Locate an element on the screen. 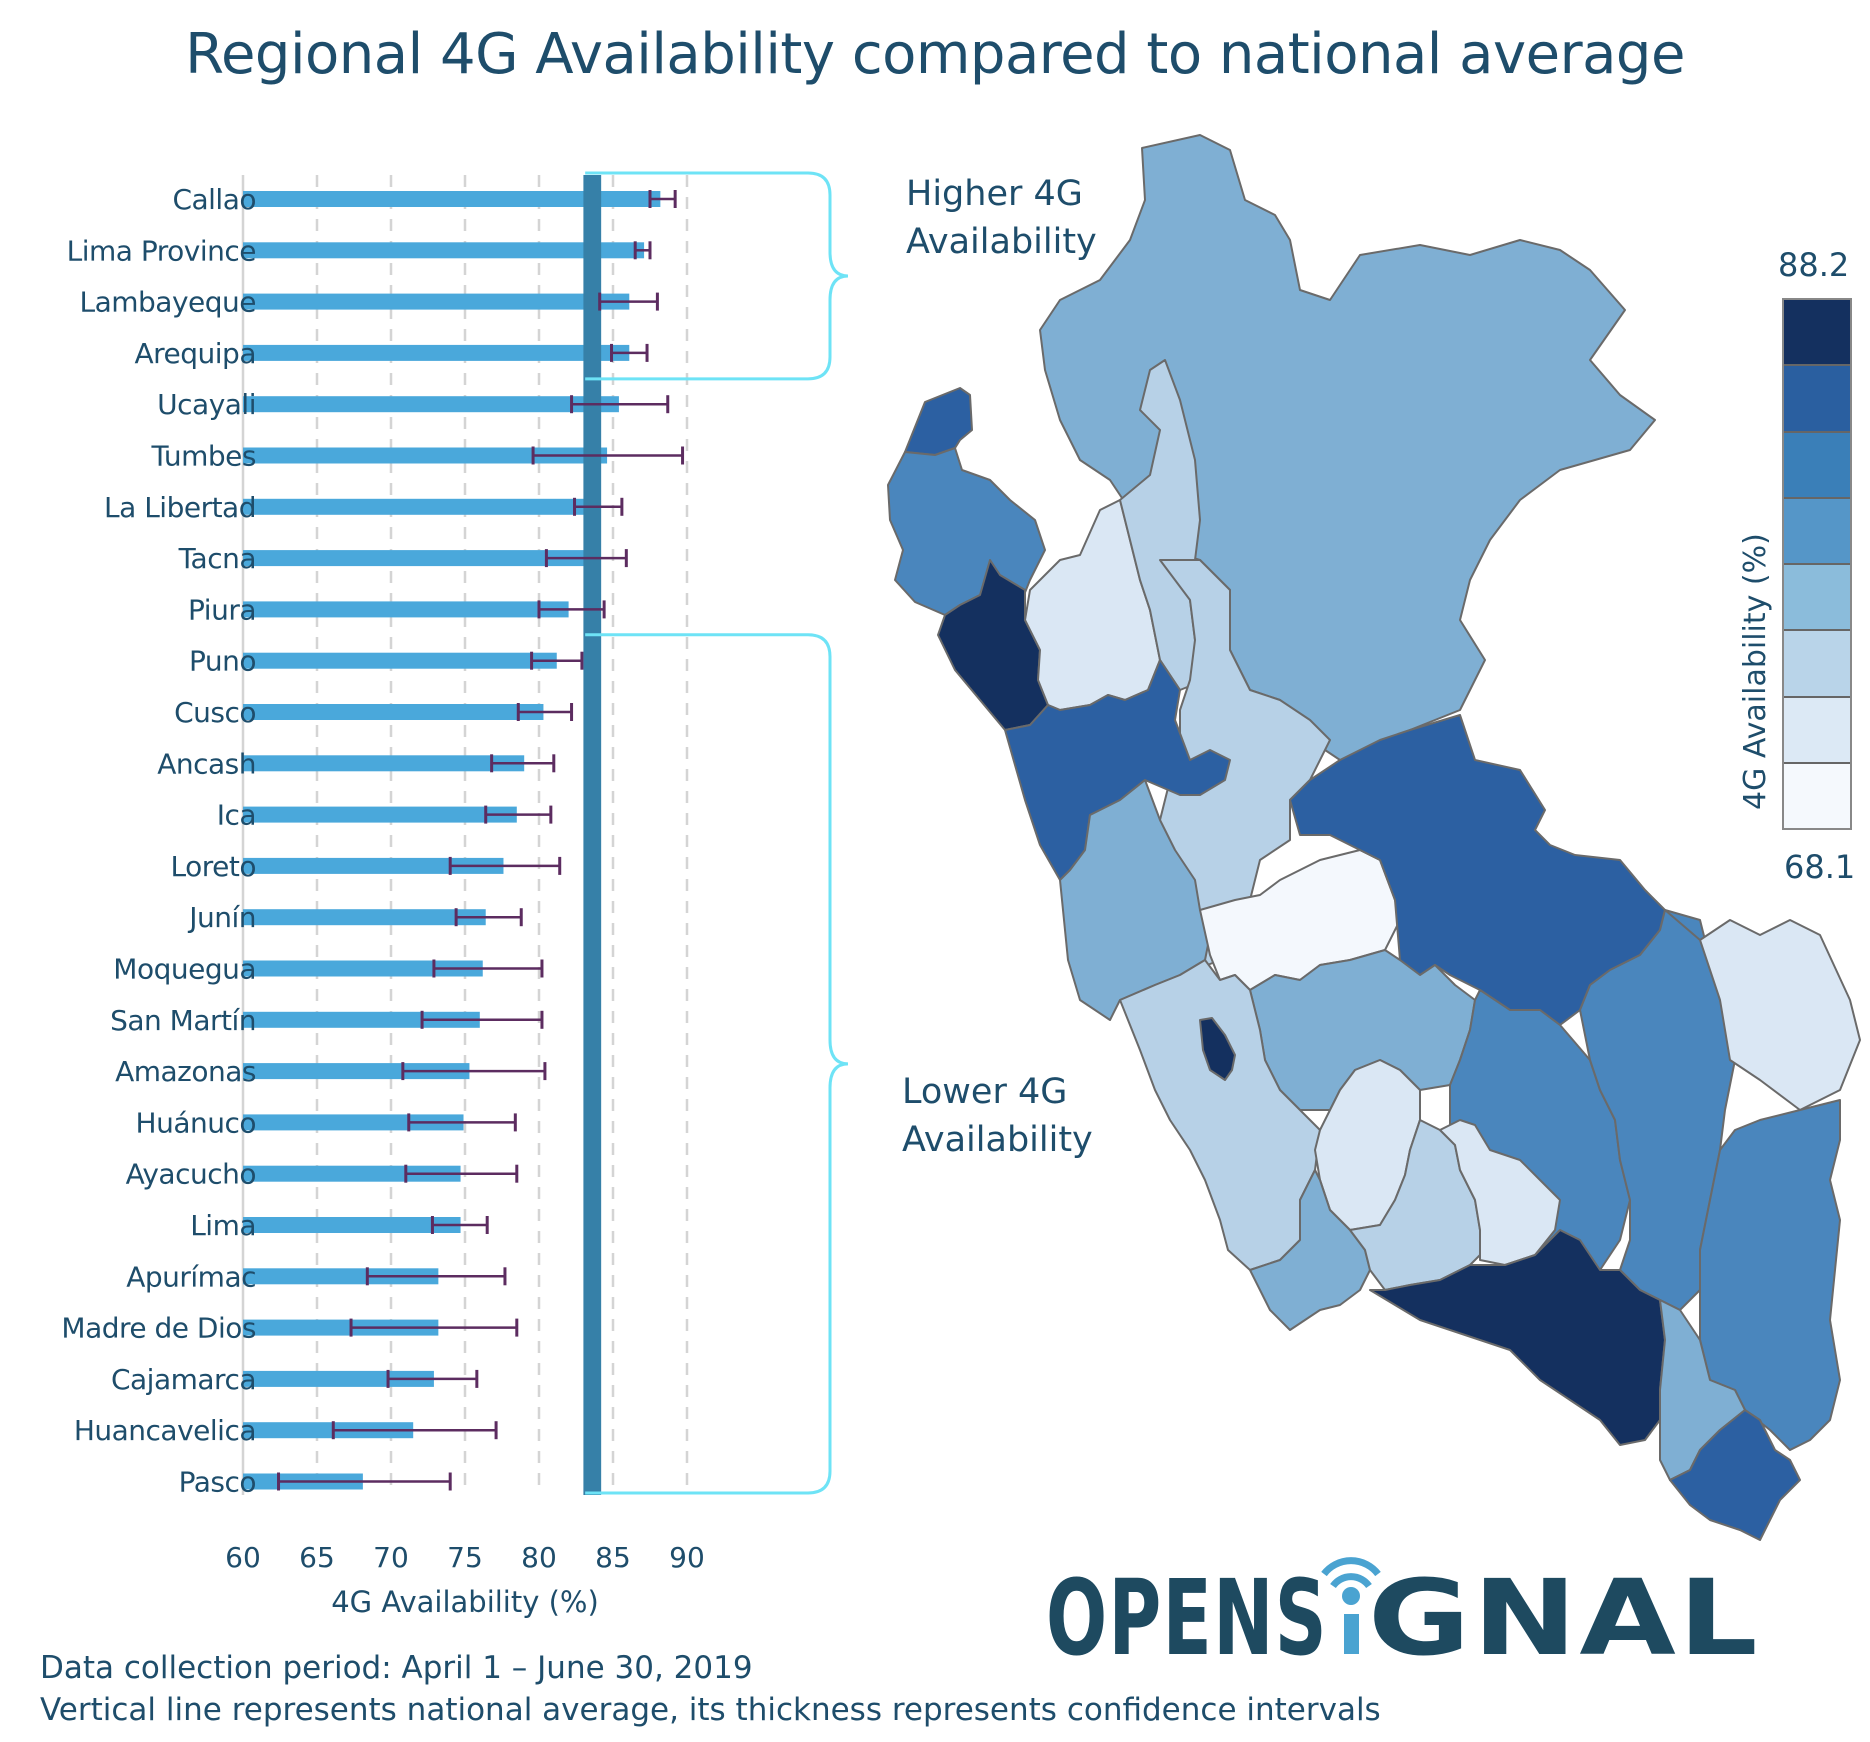  category-label: Piura is located at coordinates (222, 609).